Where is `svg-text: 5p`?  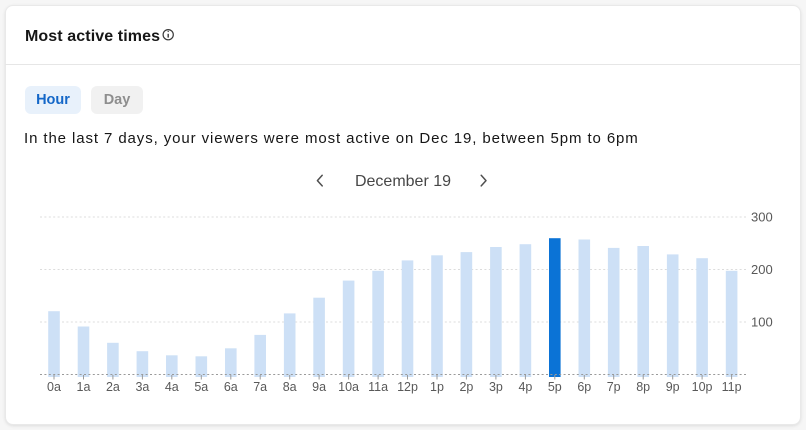 svg-text: 5p is located at coordinates (555, 387).